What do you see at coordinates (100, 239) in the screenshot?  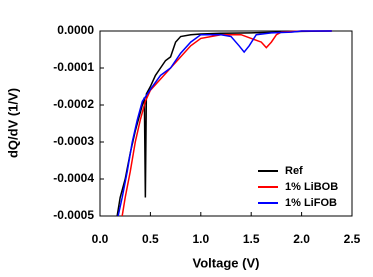 I see `x-tick-label: 0.0` at bounding box center [100, 239].